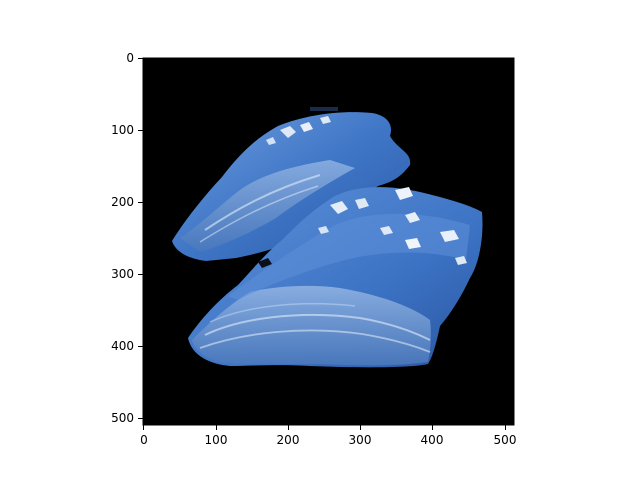 This screenshot has height=480, width=640. Describe the element at coordinates (360, 440) in the screenshot. I see `x-tick-label: 300` at that location.